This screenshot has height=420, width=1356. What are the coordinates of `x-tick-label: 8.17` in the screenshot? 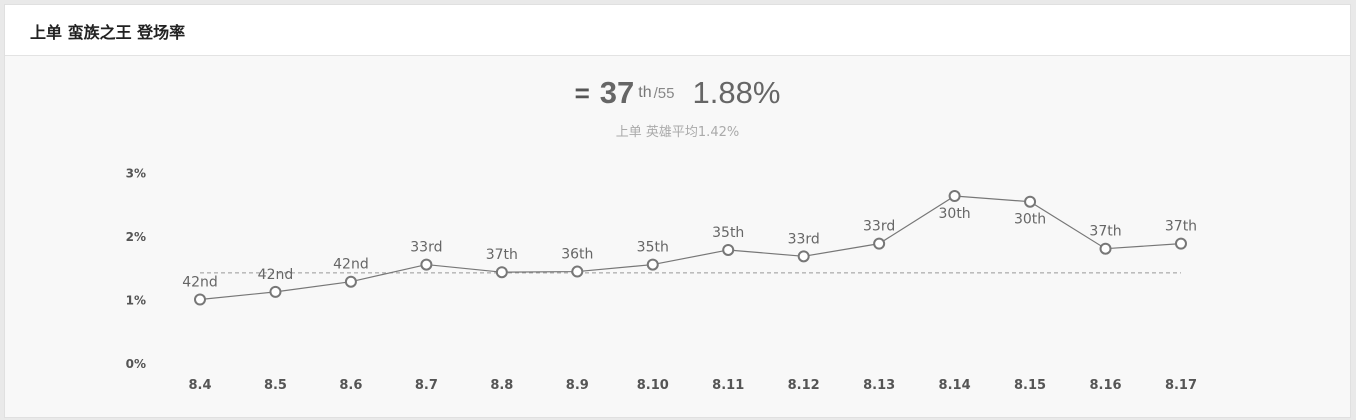 It's located at (1181, 385).